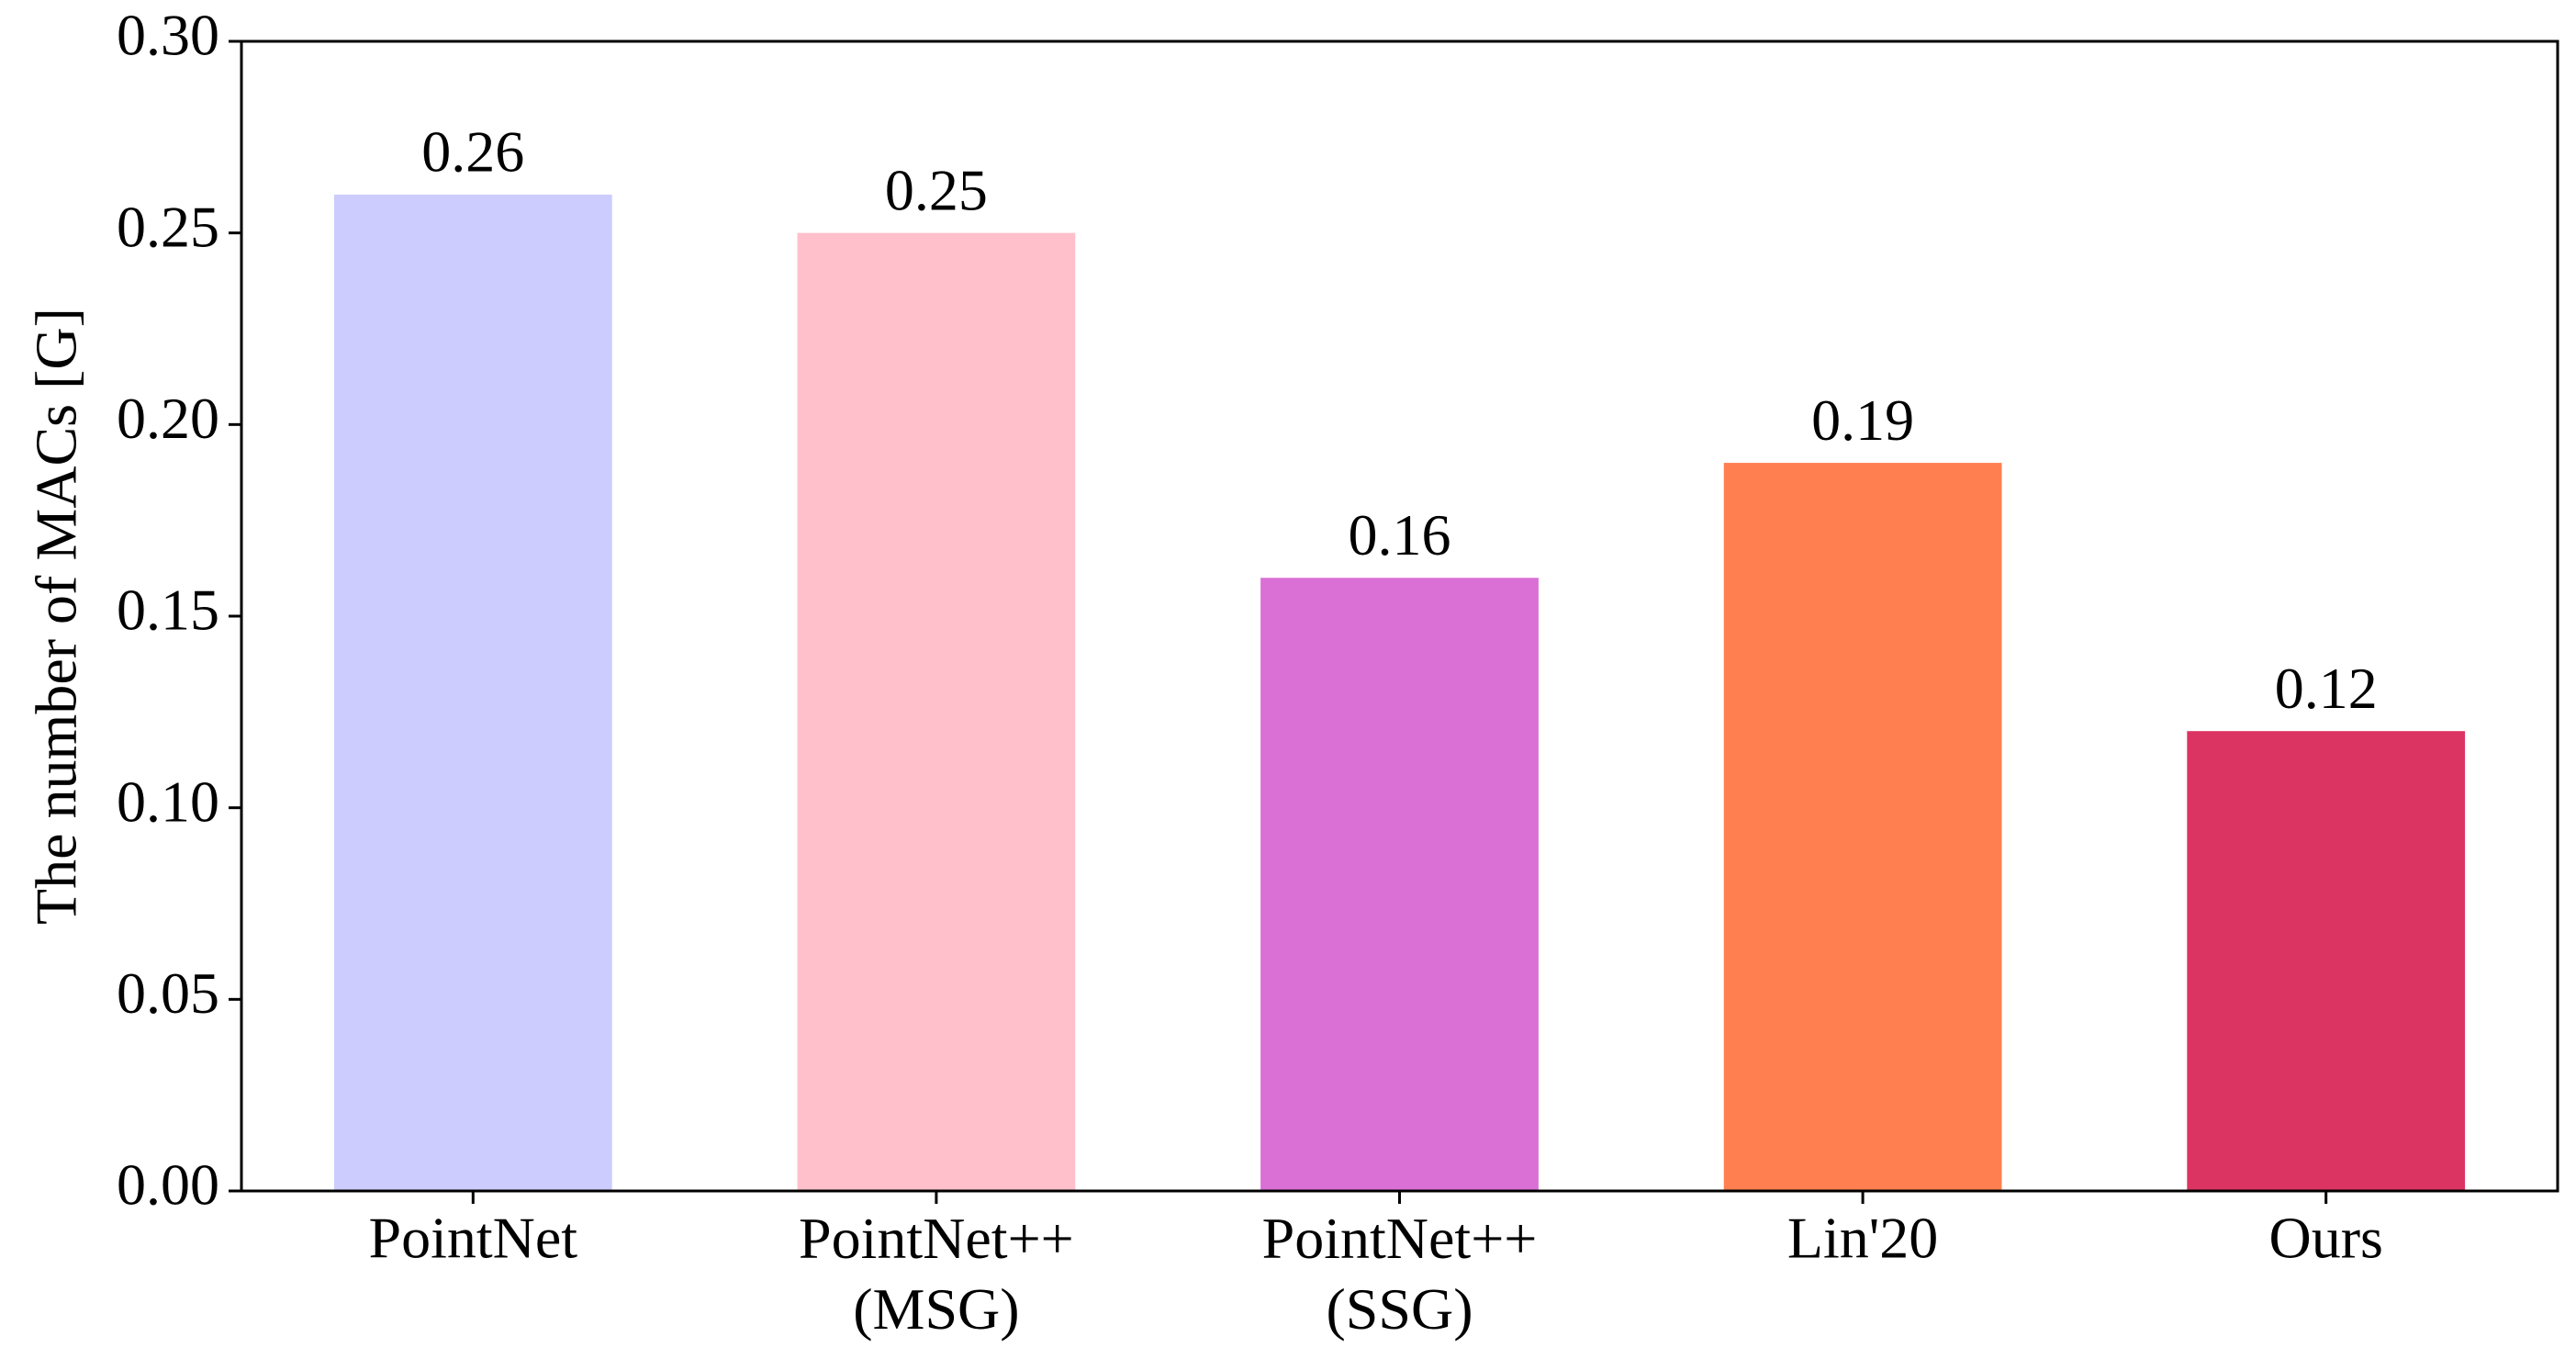 This screenshot has height=1359, width=2576. What do you see at coordinates (56, 616) in the screenshot?
I see `y-axis-label: The number of MACs [G]` at bounding box center [56, 616].